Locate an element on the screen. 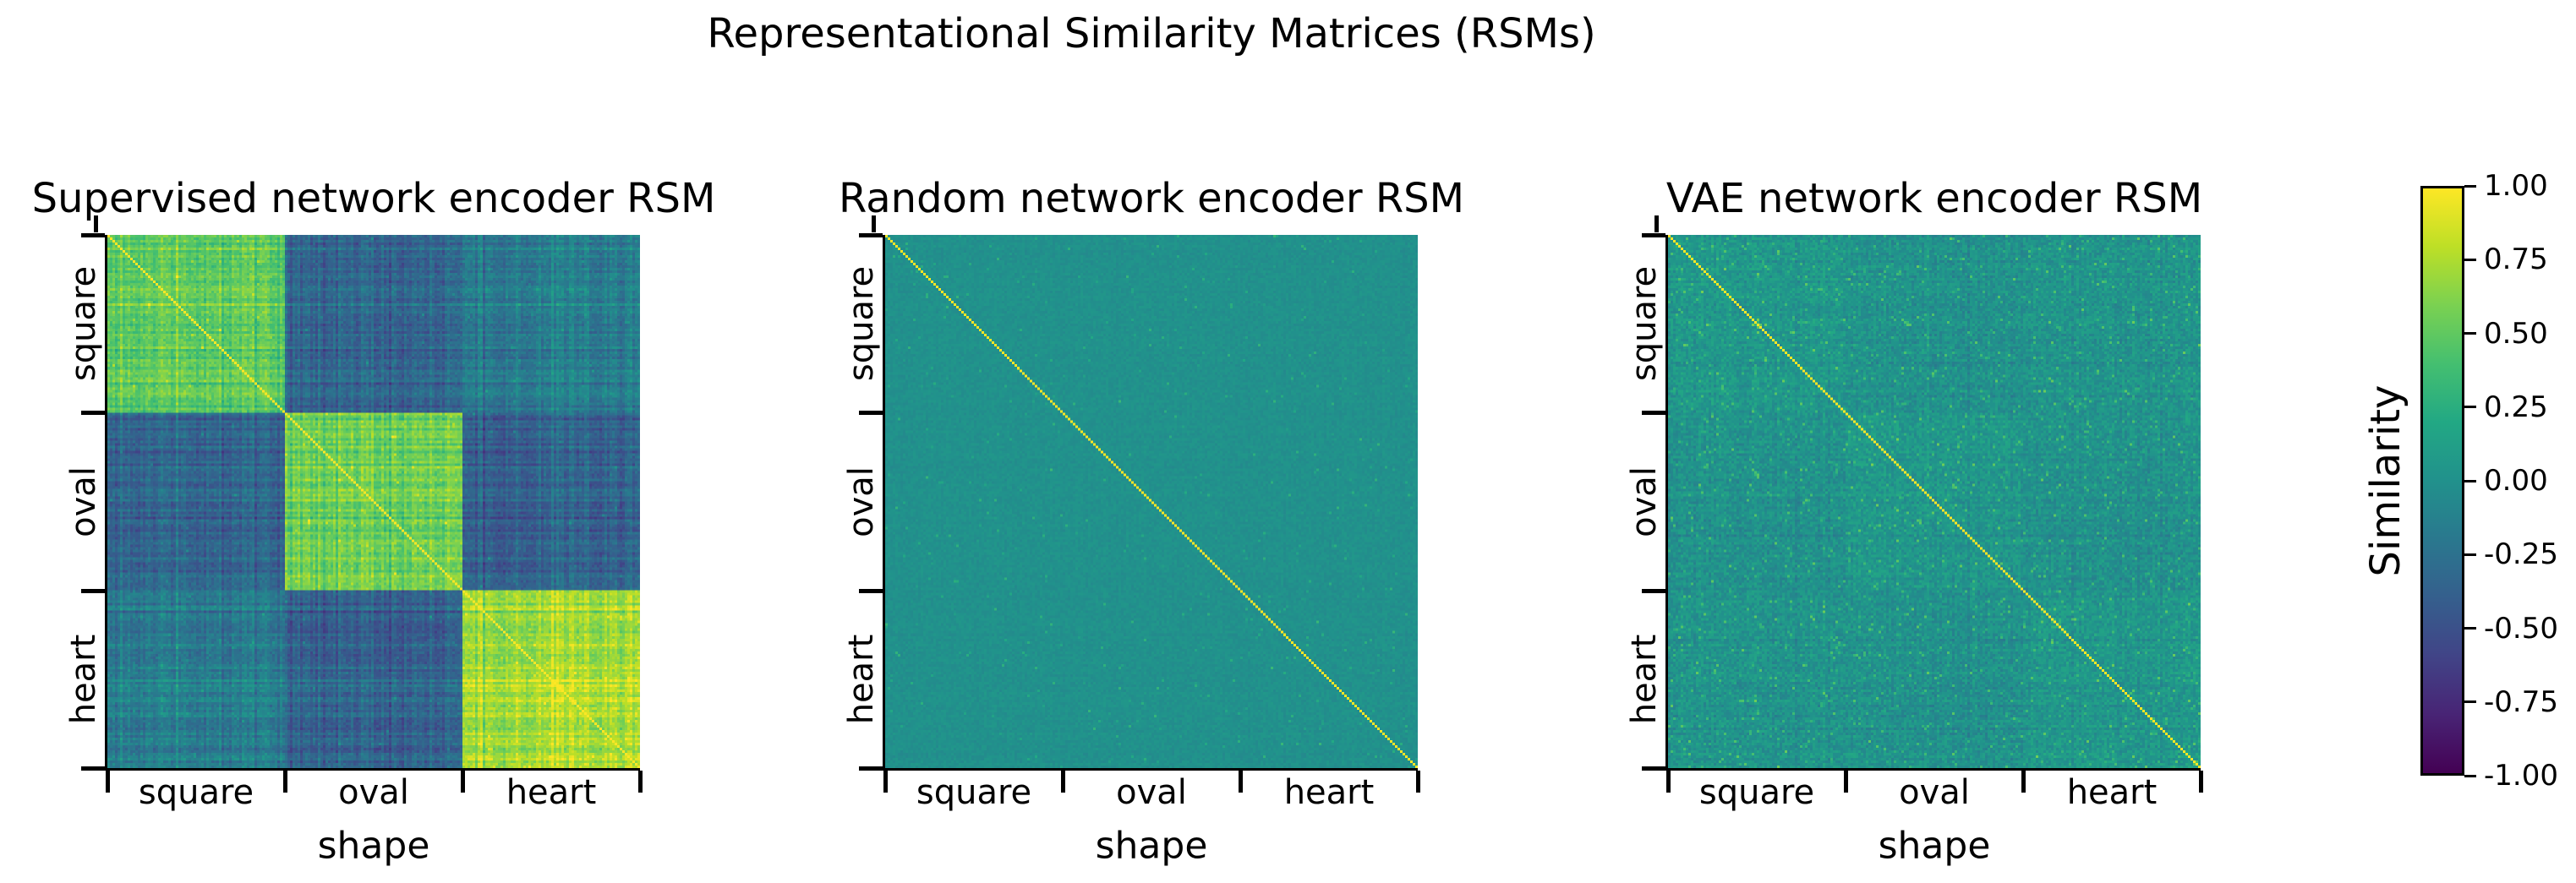 This screenshot has height=883, width=2576. heatmap-supervised is located at coordinates (373, 501).